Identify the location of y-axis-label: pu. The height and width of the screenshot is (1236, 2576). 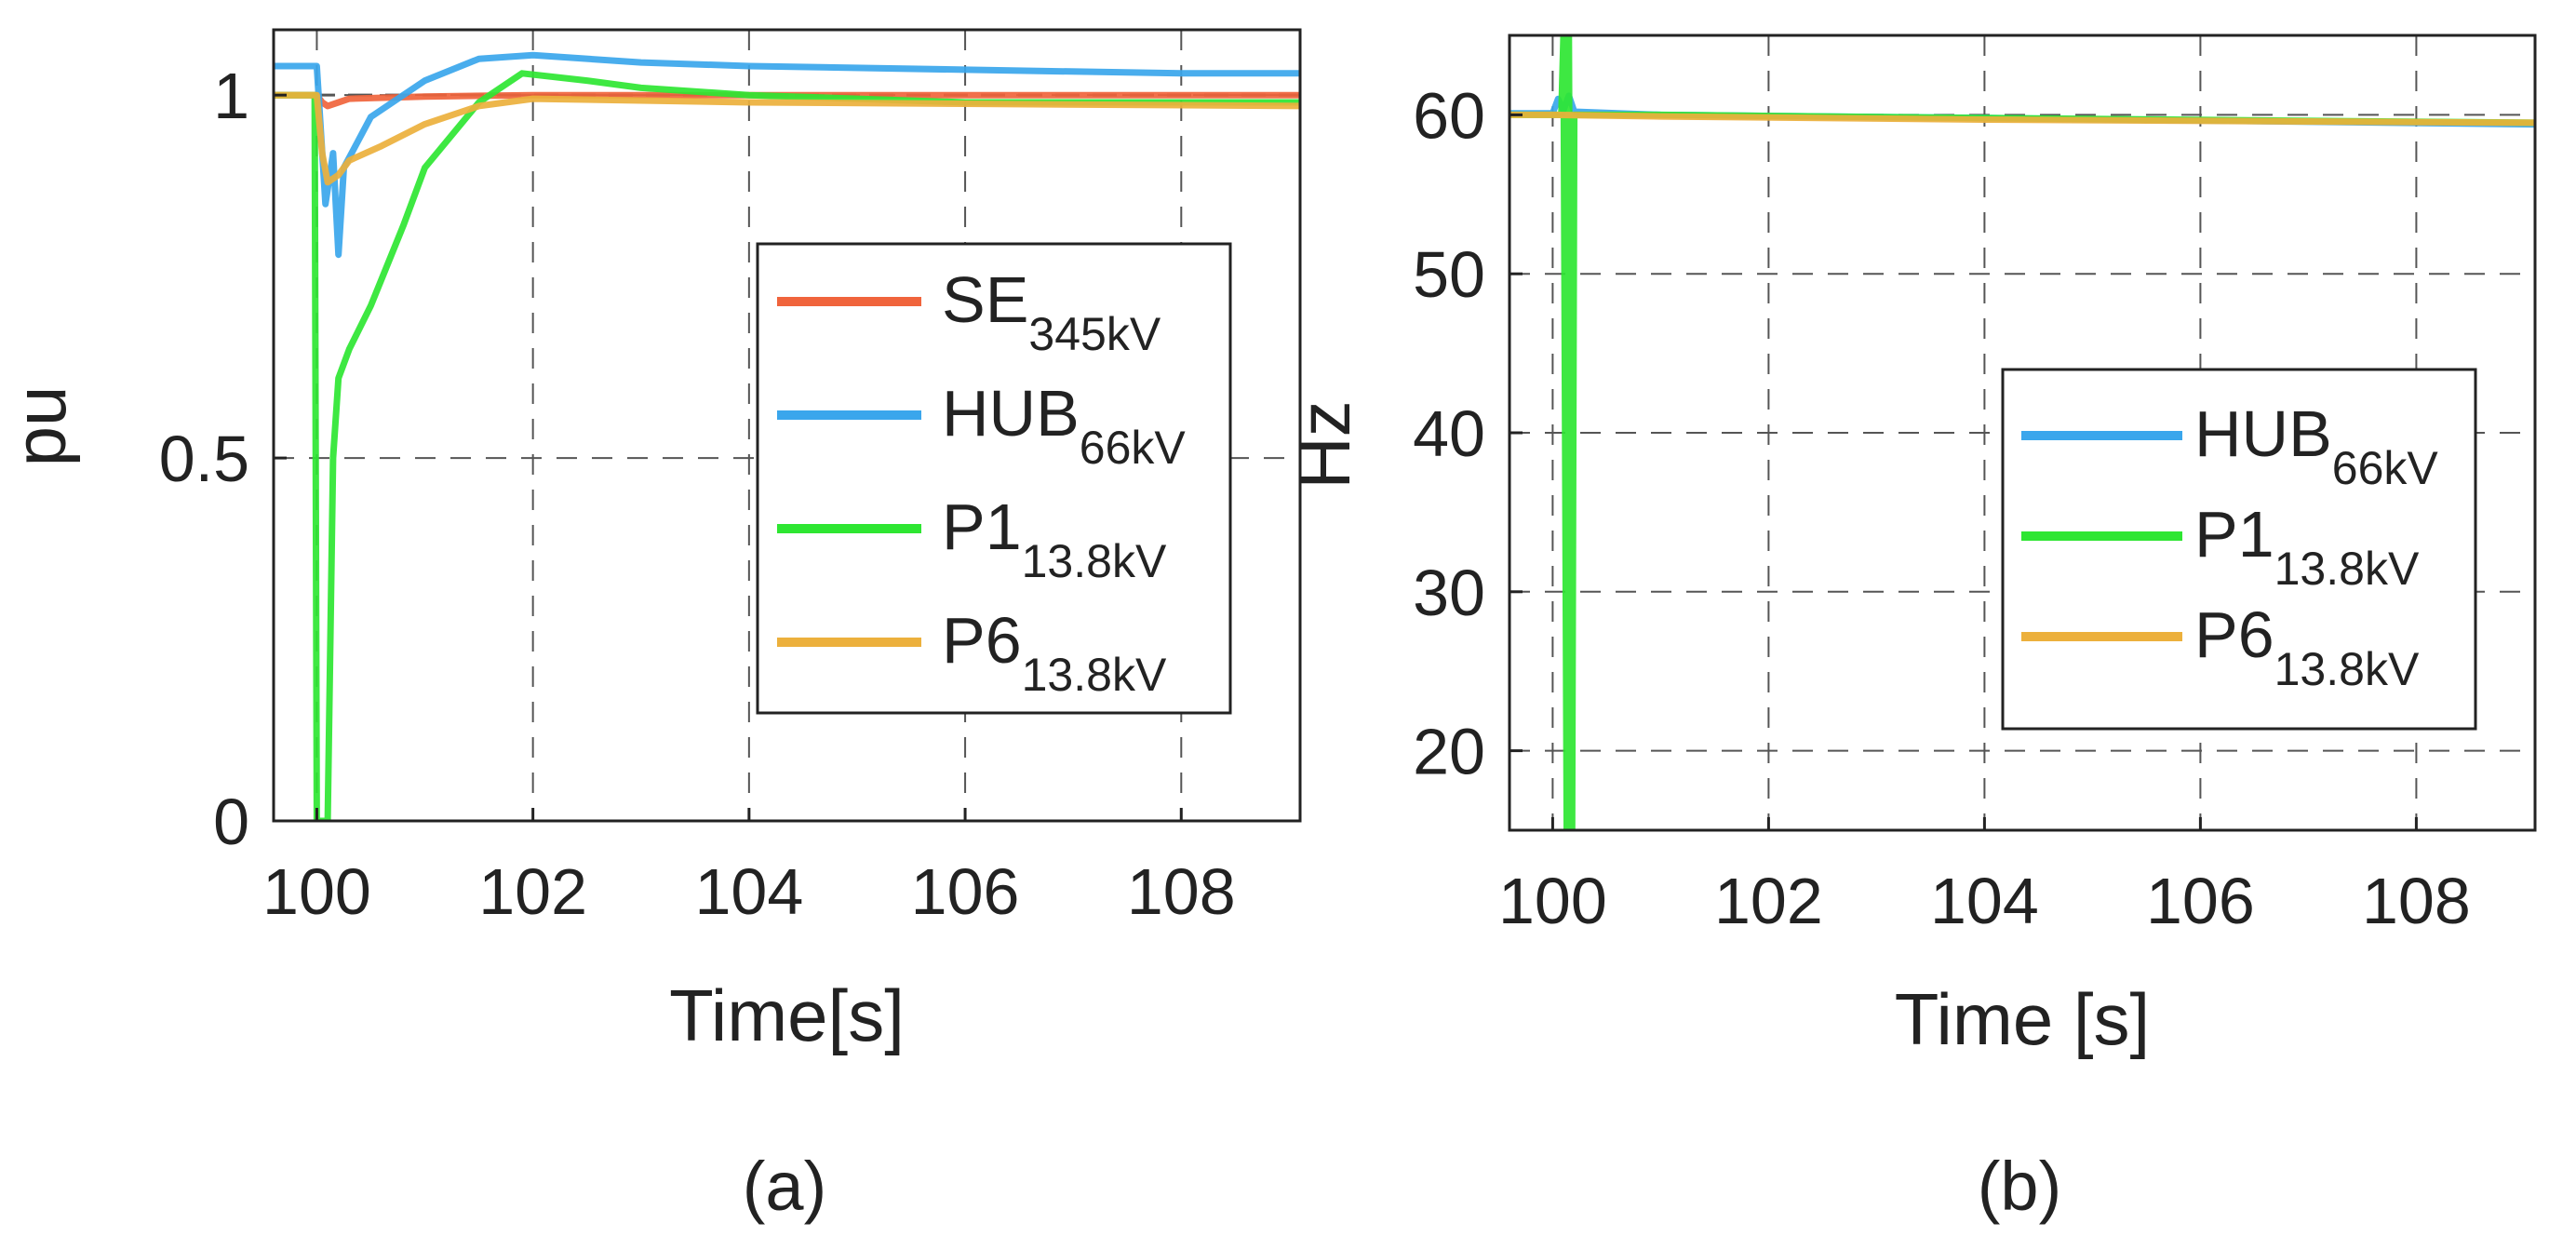
(40, 426).